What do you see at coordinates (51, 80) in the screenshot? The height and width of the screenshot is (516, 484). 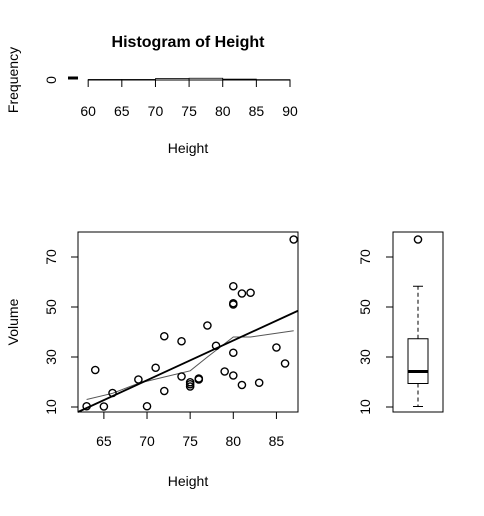 I see `histogram-y-tick-label-0: 0` at bounding box center [51, 80].